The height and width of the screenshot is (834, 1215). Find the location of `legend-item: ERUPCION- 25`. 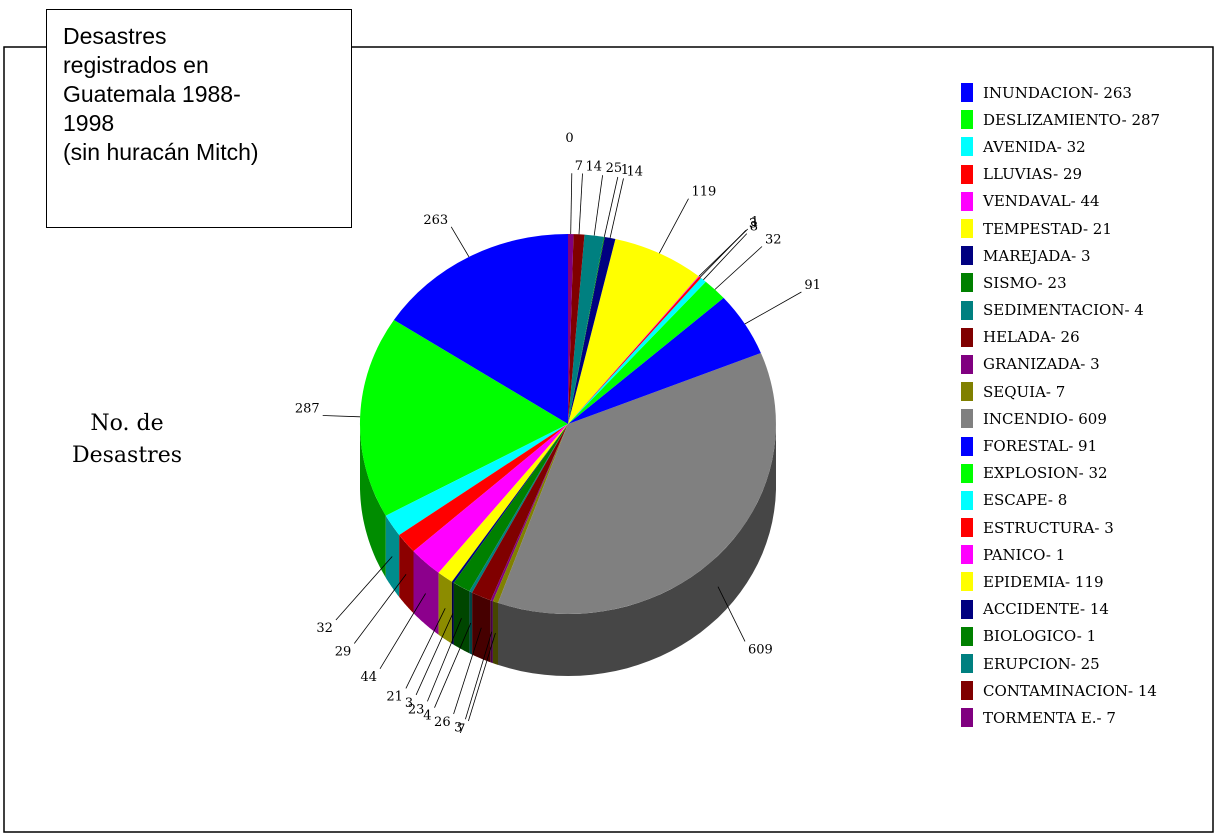

legend-item: ERUPCION- 25 is located at coordinates (1060, 663).